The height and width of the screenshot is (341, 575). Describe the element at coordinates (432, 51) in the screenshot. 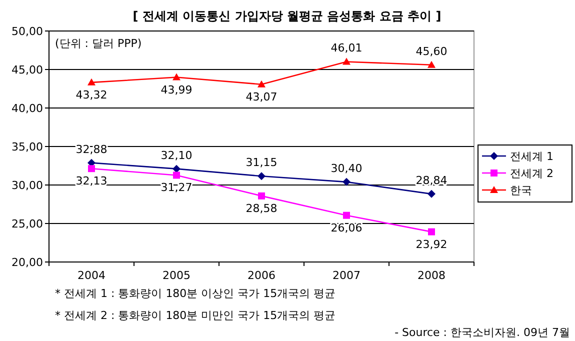

I see `data-label: 45,60` at that location.